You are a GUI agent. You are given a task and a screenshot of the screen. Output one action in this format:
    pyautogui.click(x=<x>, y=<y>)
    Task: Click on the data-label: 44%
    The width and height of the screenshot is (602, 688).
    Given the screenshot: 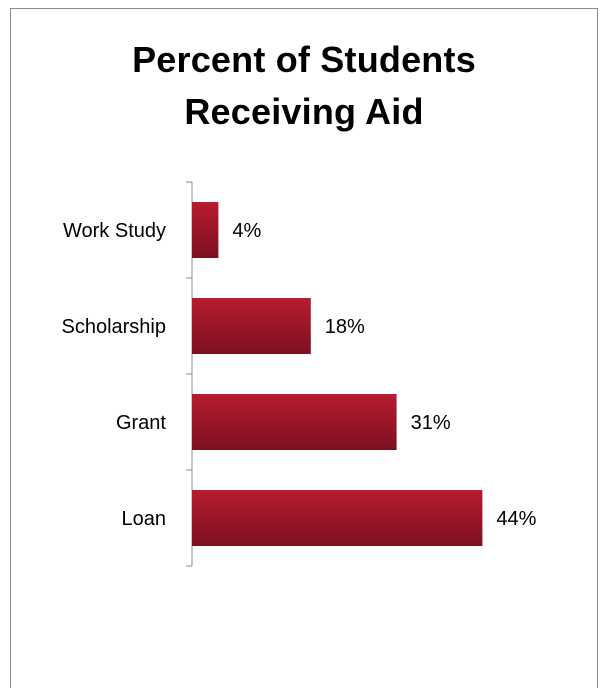 What is the action you would take?
    pyautogui.click(x=516, y=519)
    